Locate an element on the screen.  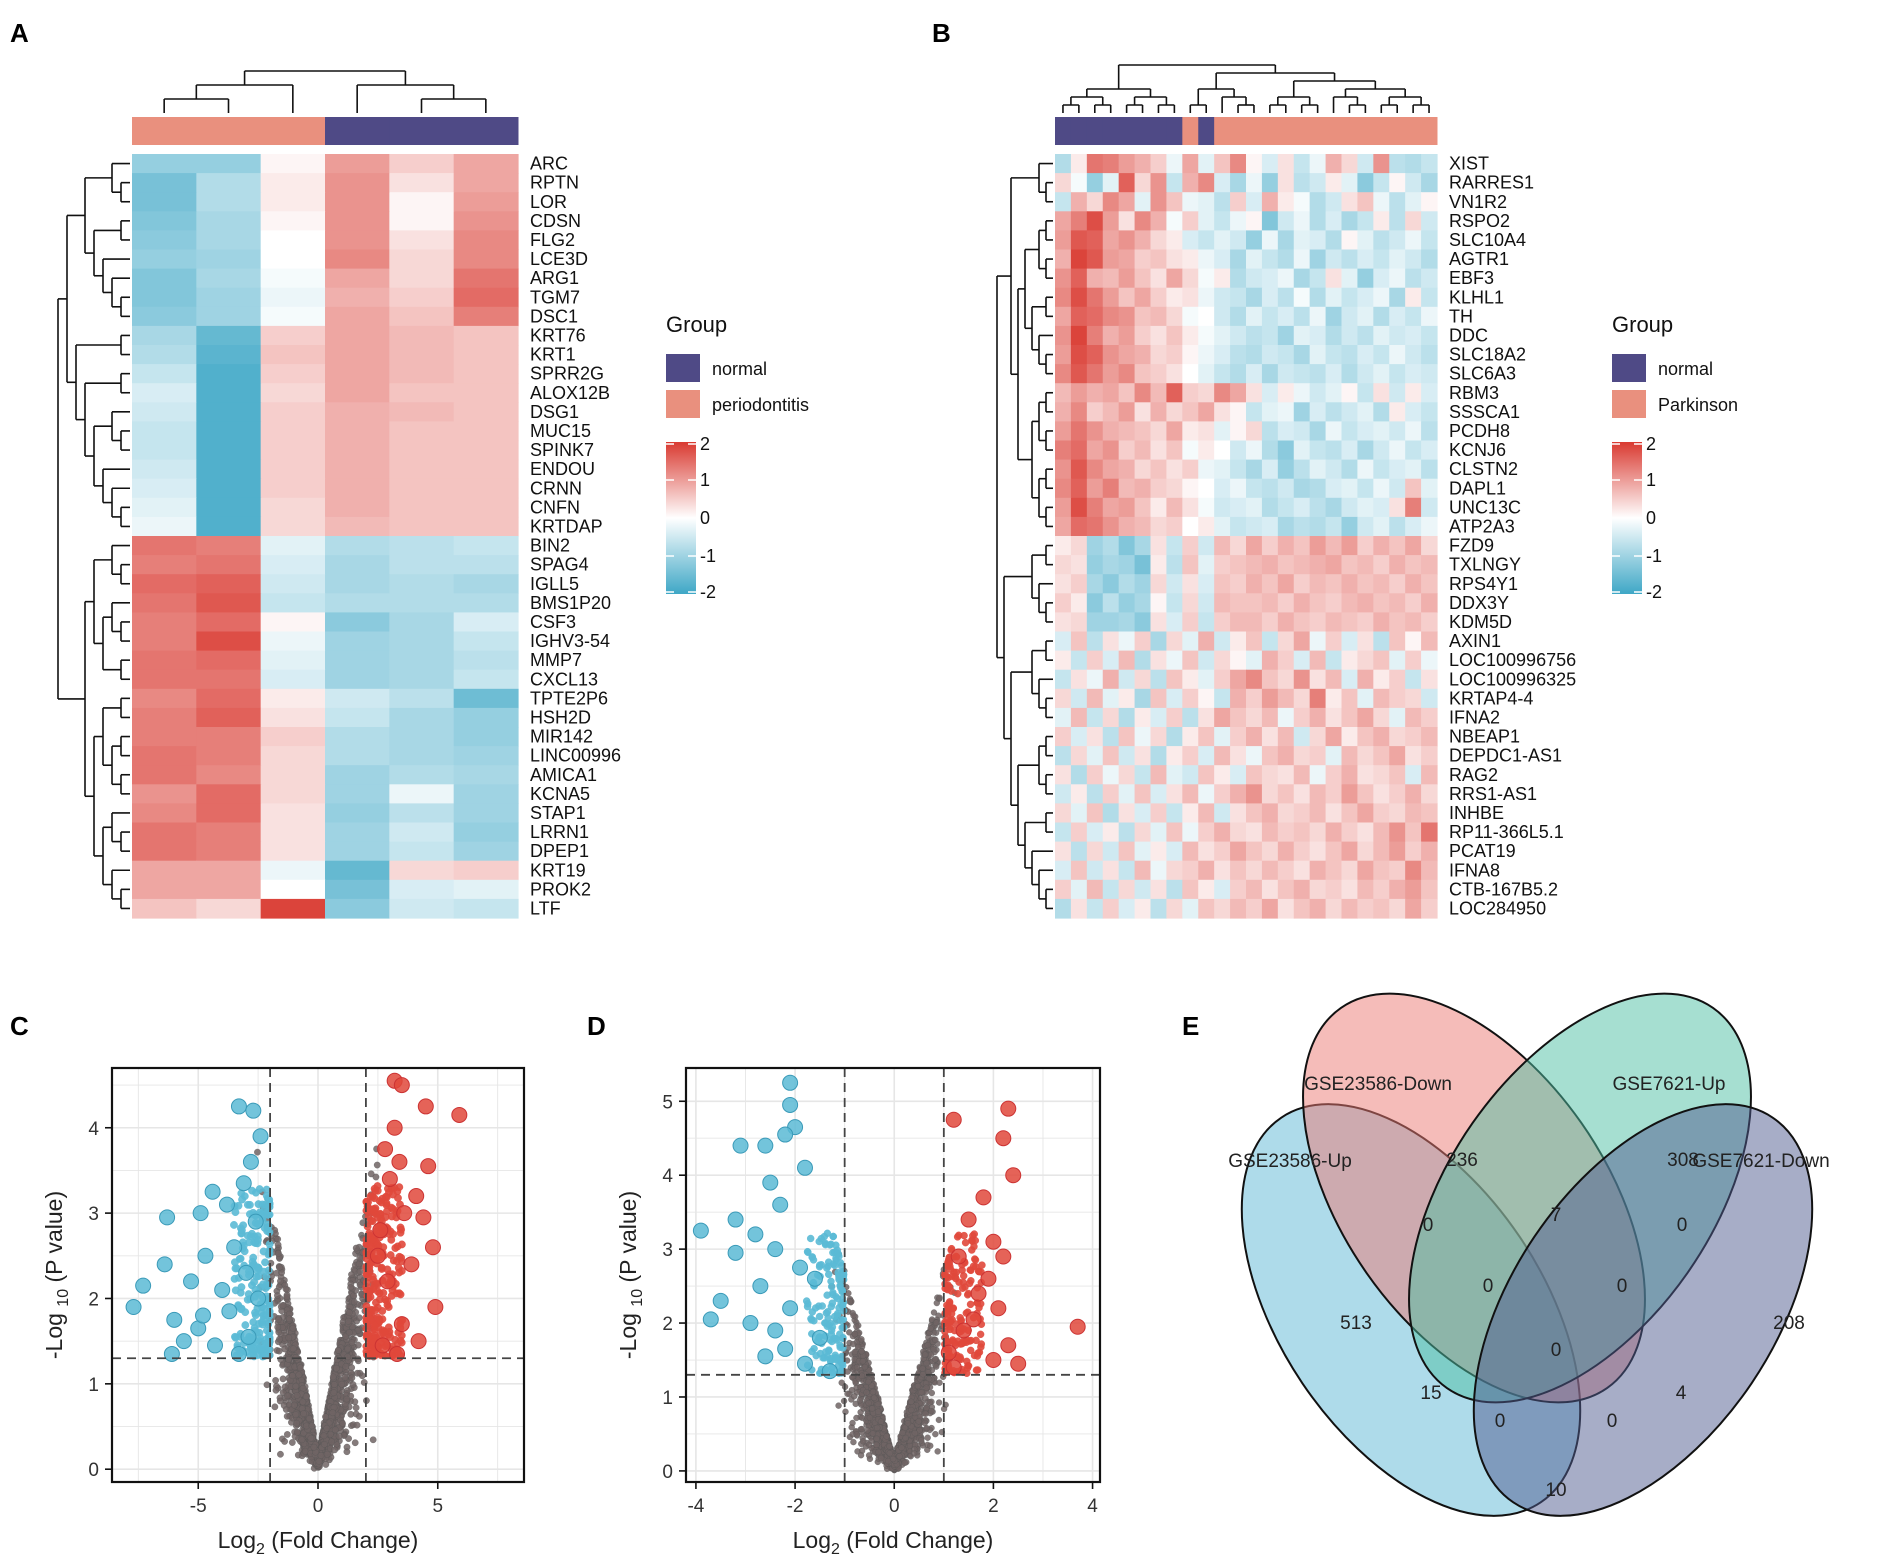
group-bar-cell is located at coordinates (422, 131).